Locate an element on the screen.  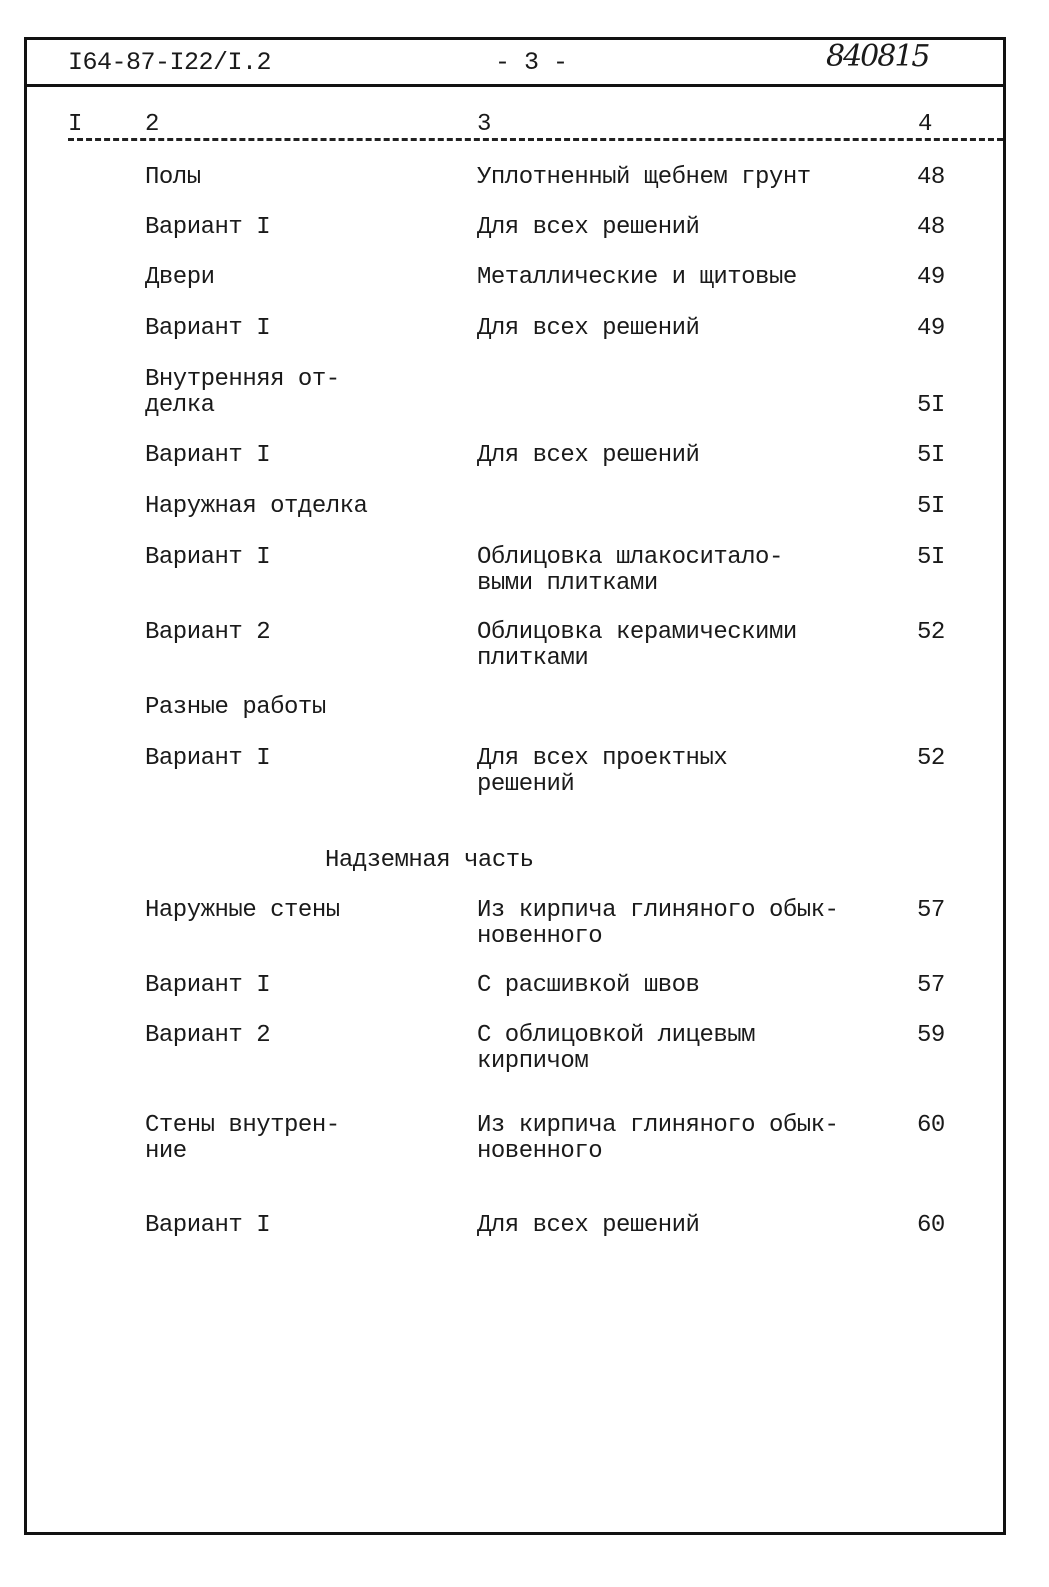
row-description: Для всех проектных решений is located at coordinates (602, 771).